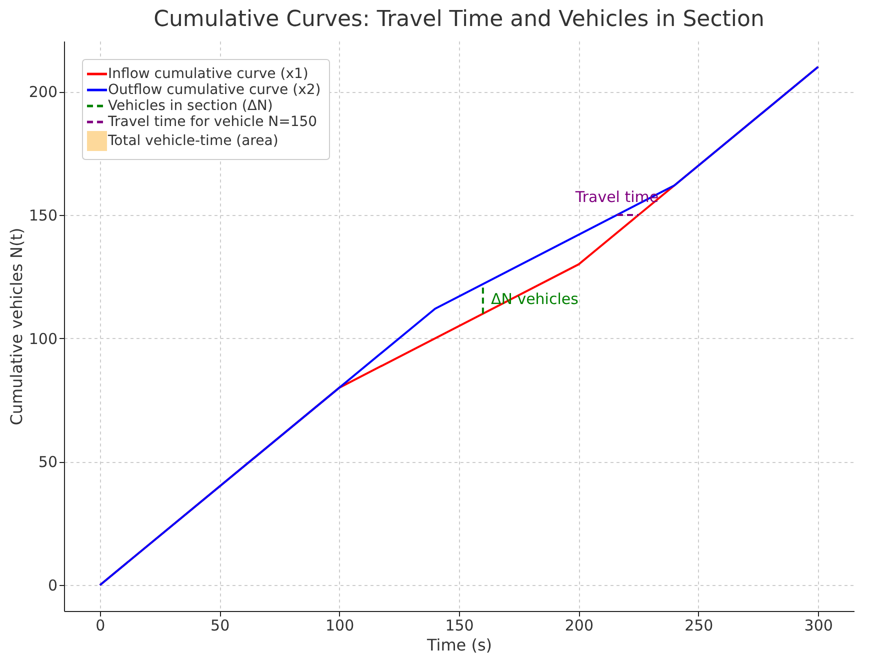 This screenshot has width=882, height=660. Describe the element at coordinates (208, 74) in the screenshot. I see `legend-label: Inflow cumulative curve (x1)` at that location.